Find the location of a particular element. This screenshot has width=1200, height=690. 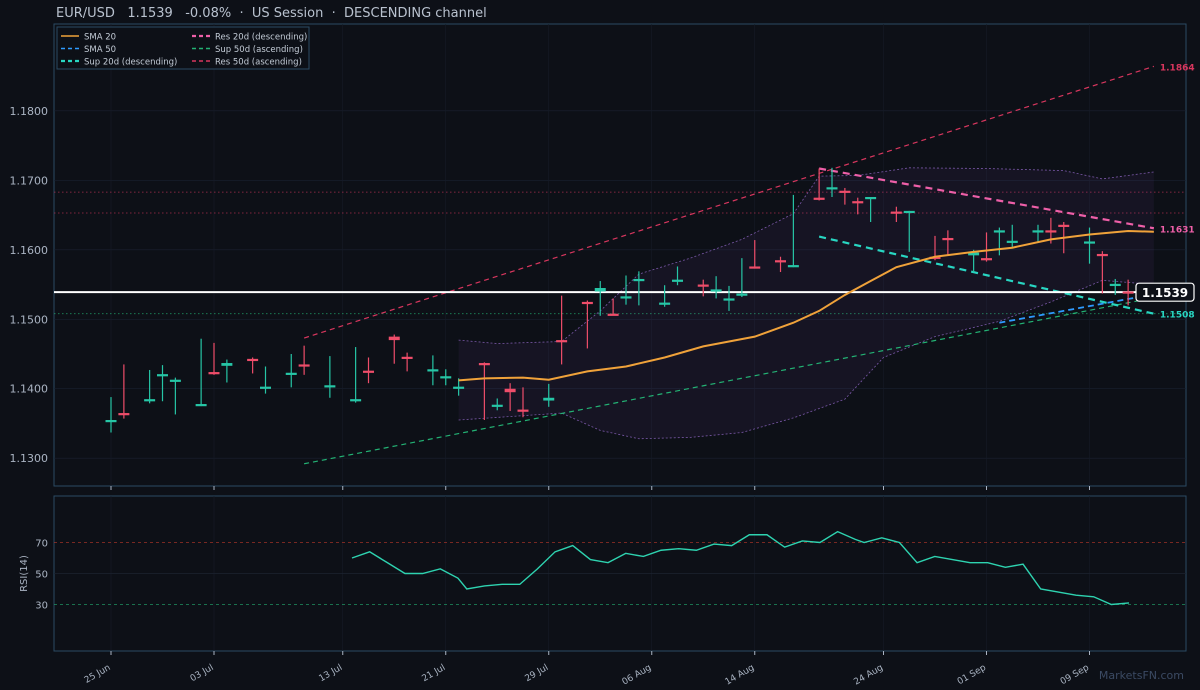

x-tick-label: 21 Jul is located at coordinates (433, 673).